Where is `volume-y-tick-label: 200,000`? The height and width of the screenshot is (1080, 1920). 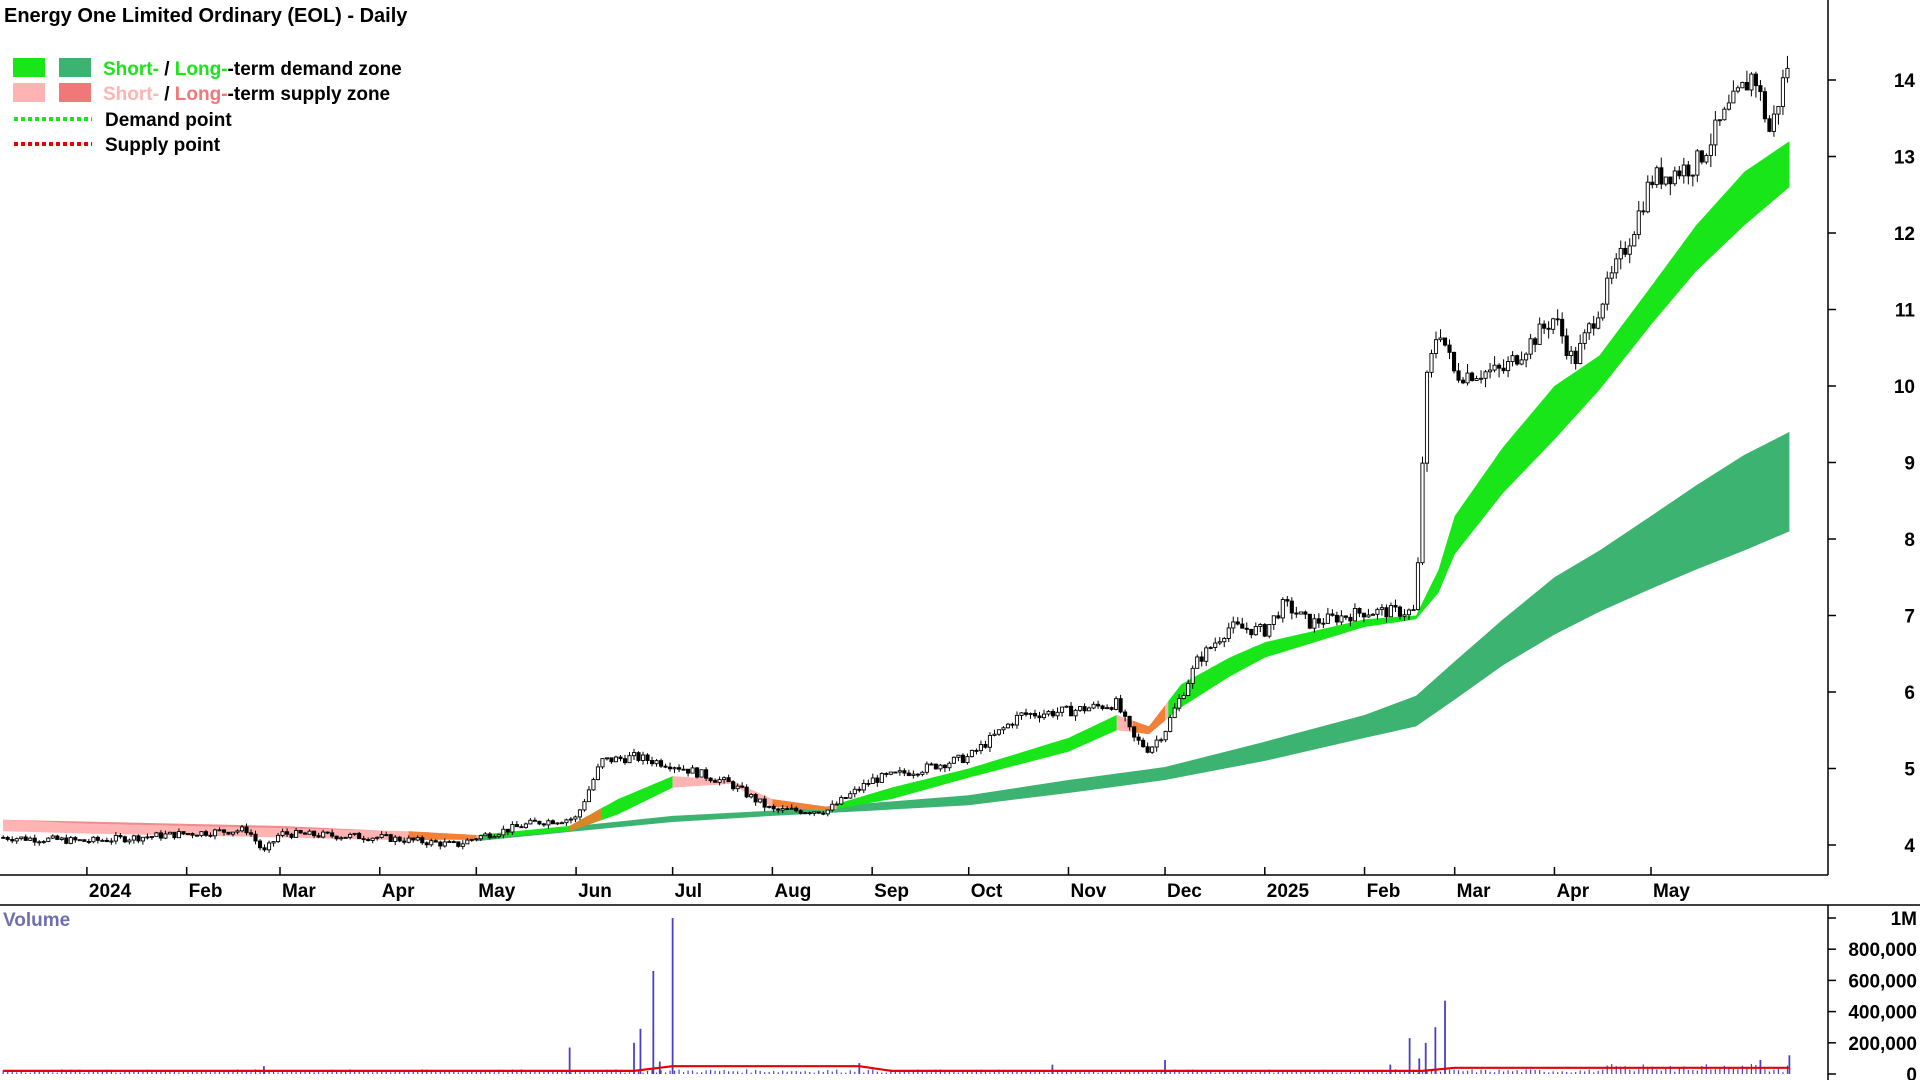
volume-y-tick-label: 200,000 is located at coordinates (1882, 1044).